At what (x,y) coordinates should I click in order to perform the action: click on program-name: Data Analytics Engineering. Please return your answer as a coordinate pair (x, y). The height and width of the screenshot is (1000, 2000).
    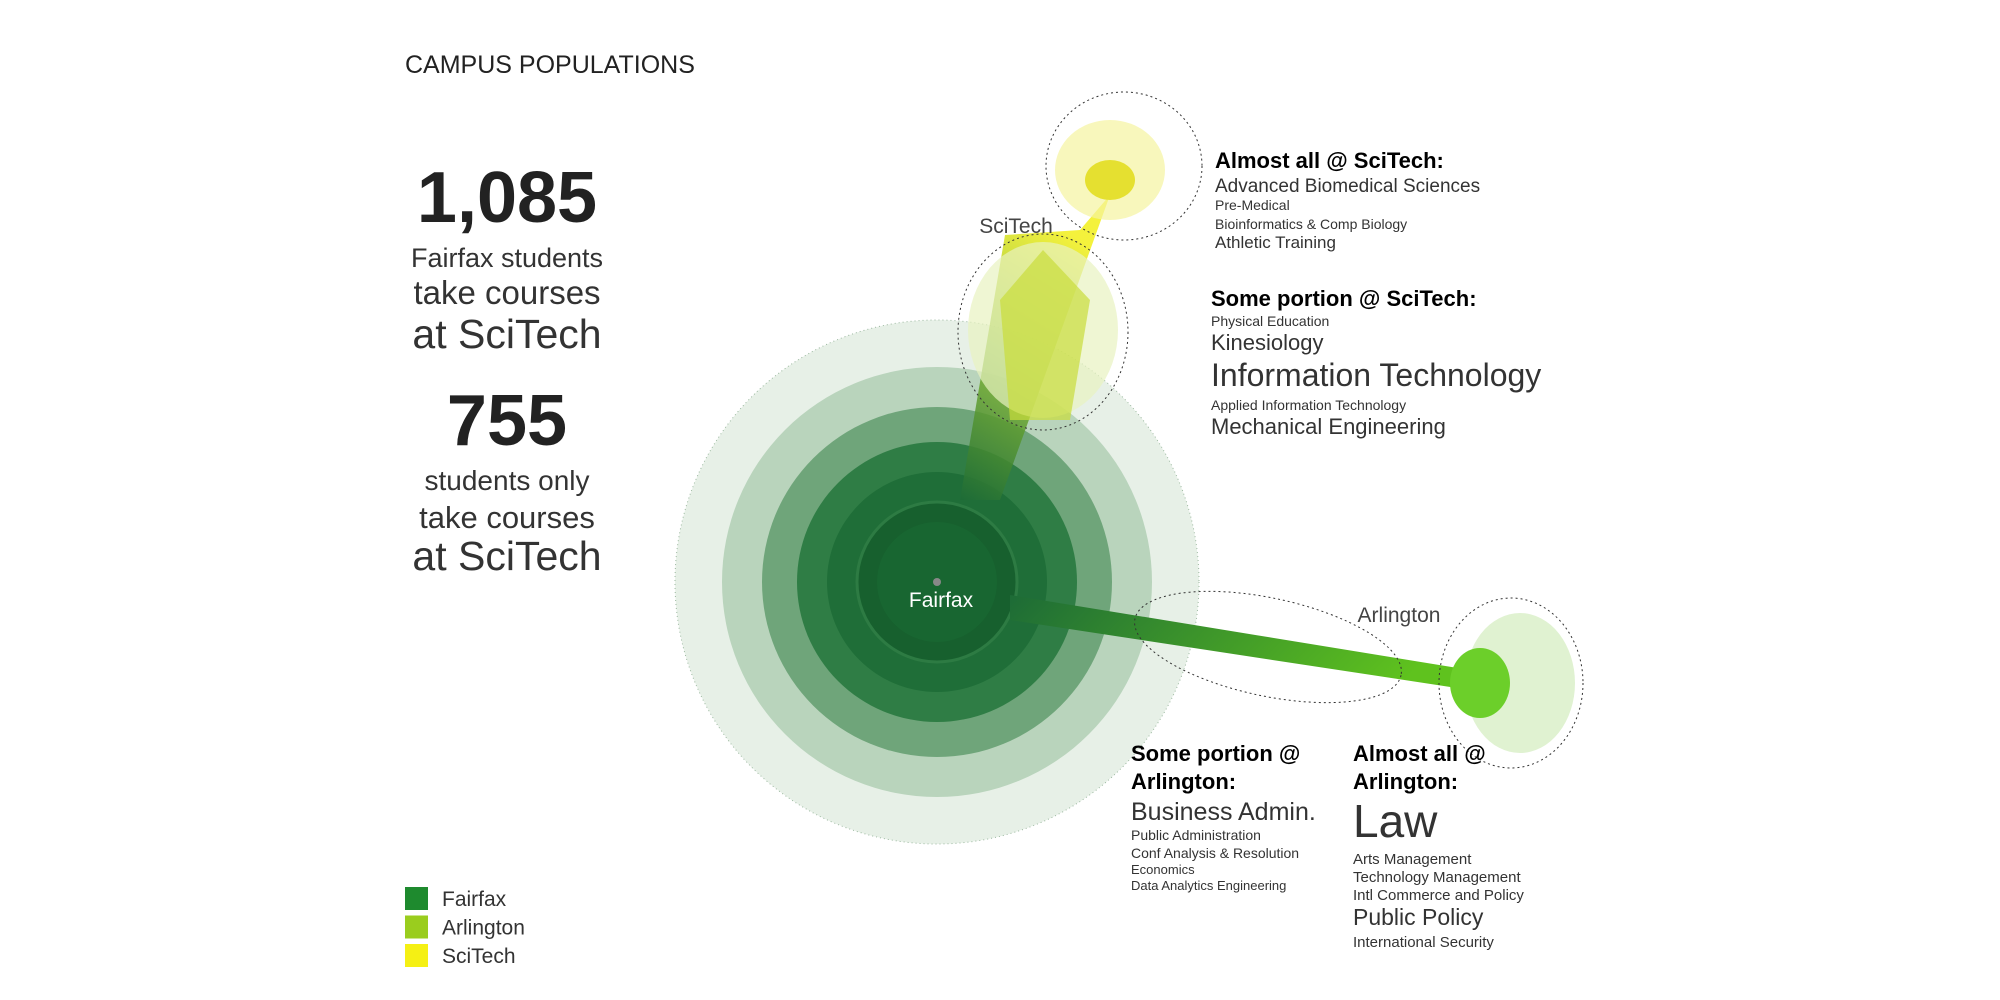
    Looking at the image, I should click on (1208, 885).